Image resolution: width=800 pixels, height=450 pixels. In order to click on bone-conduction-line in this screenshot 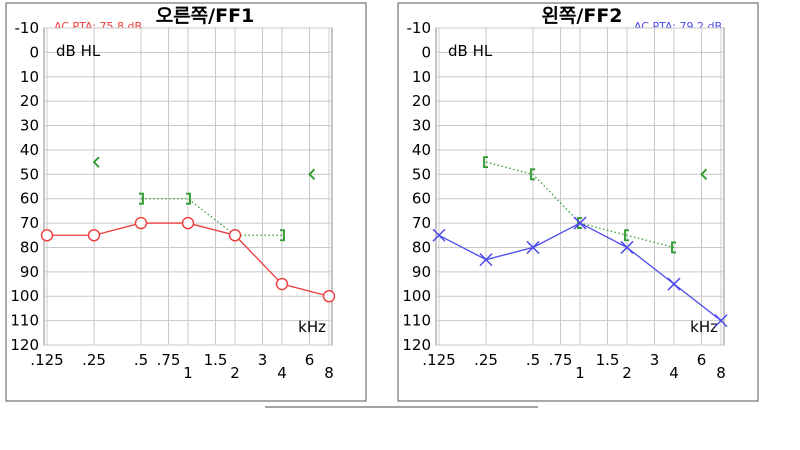, I will do `click(211, 217)`.